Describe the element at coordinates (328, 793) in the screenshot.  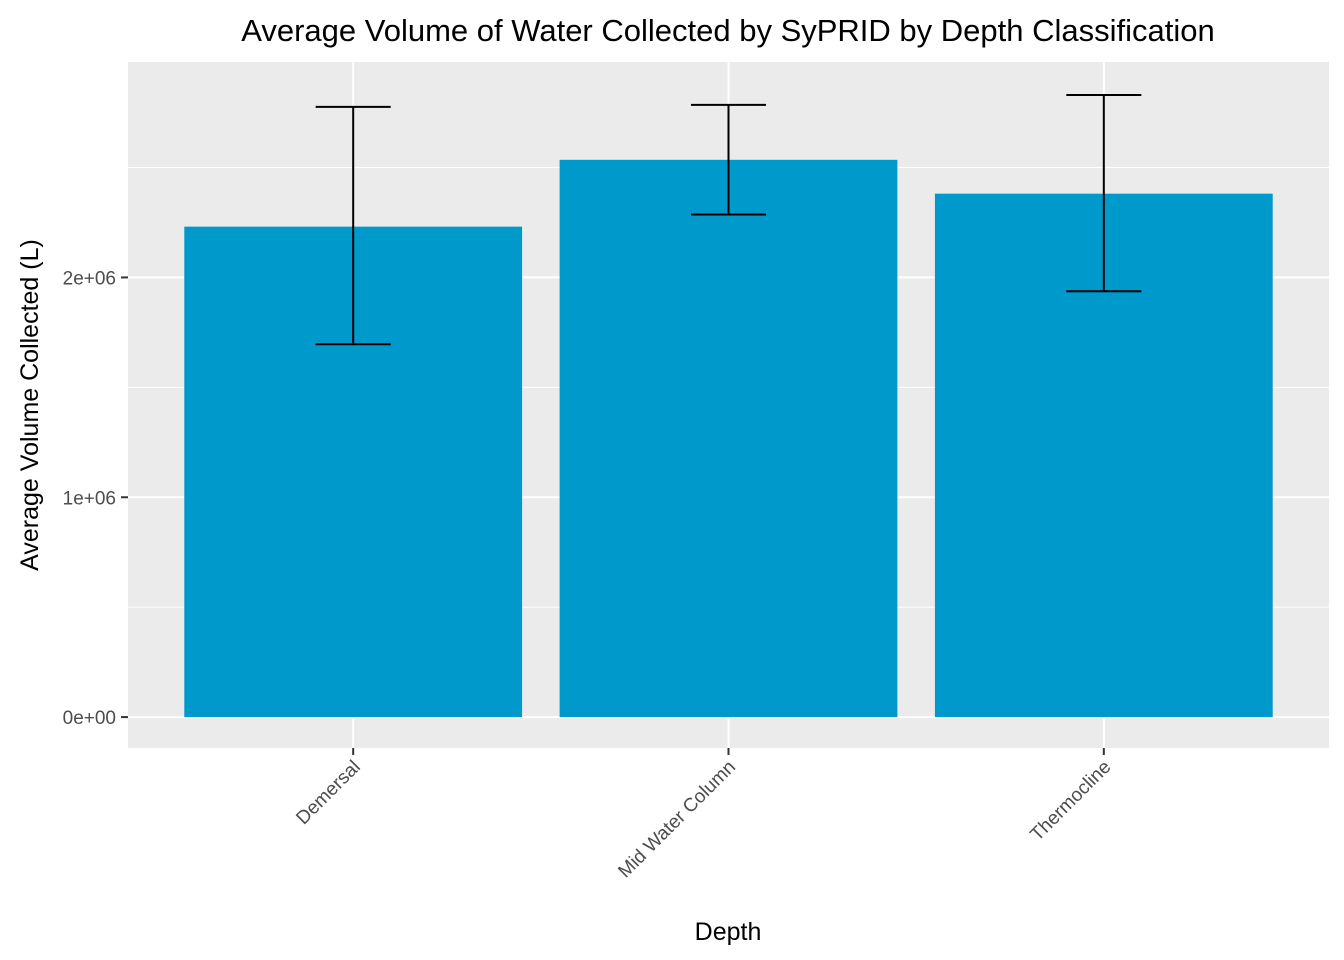
I see `x-tick-label: Demersal` at that location.